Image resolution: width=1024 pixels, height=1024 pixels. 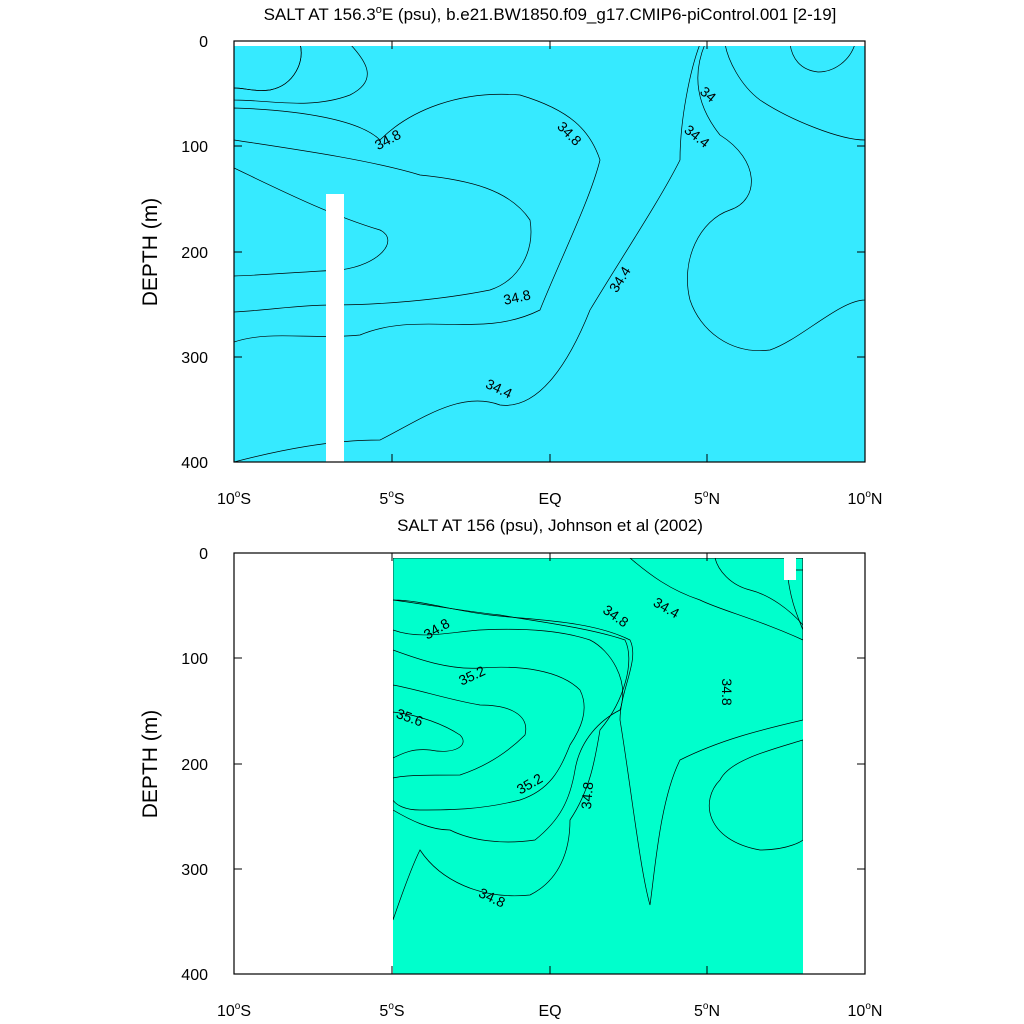 What do you see at coordinates (794, 600) in the screenshot?
I see `bottom-band-33.6-east` at bounding box center [794, 600].